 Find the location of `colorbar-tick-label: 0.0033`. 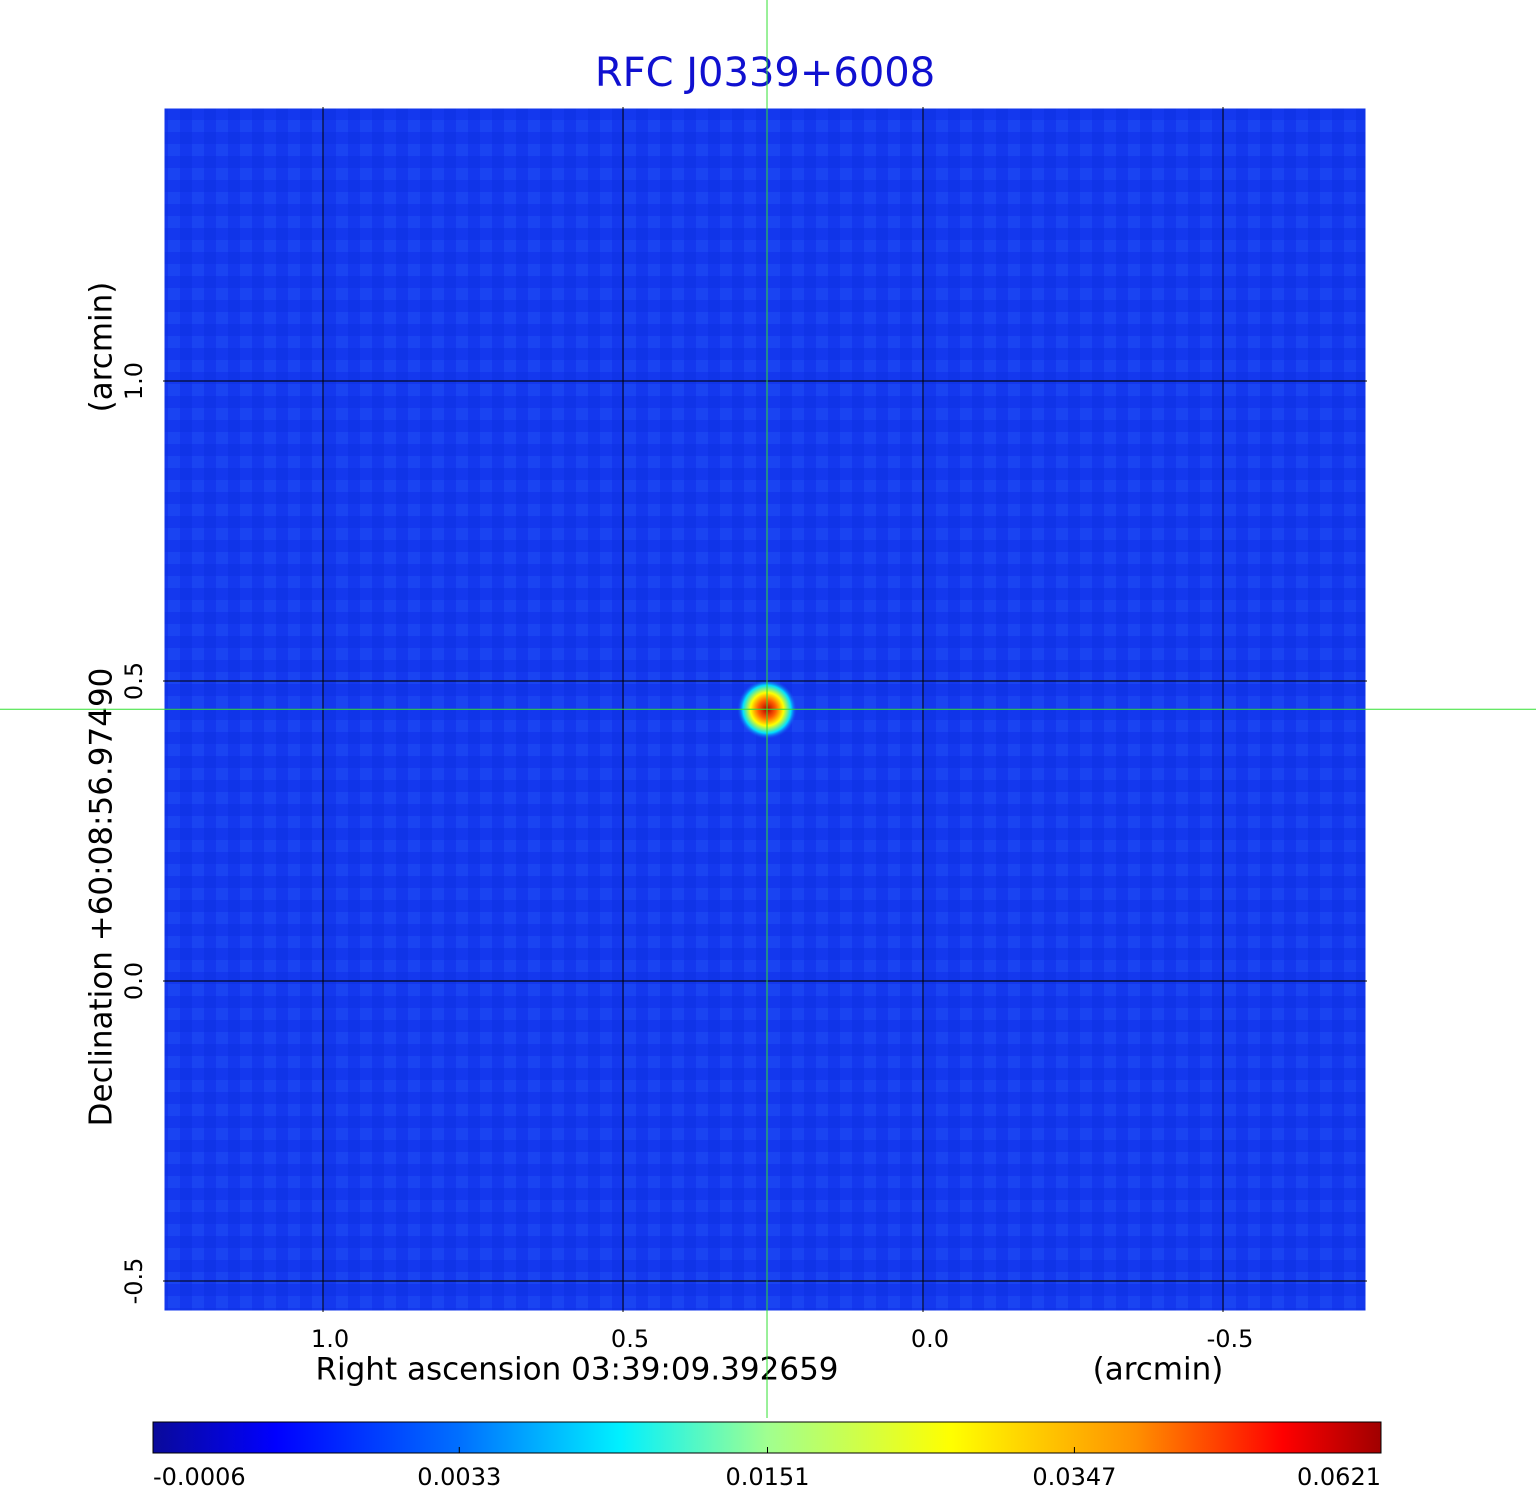

colorbar-tick-label: 0.0033 is located at coordinates (459, 1477).